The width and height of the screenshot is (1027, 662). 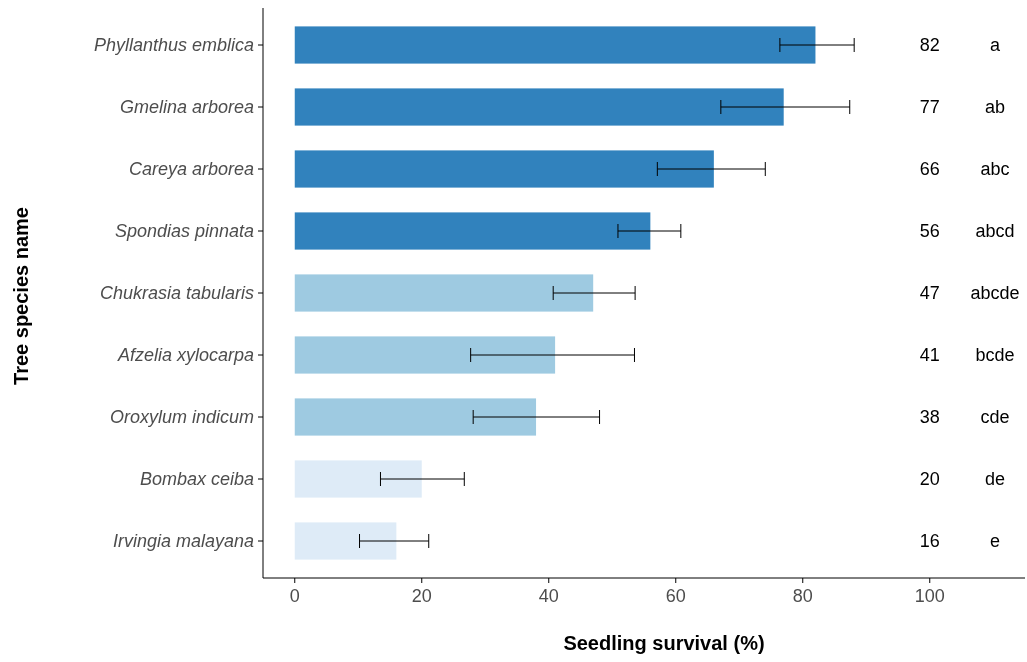 What do you see at coordinates (183, 541) in the screenshot?
I see `y-tick-label: Irvingia malayana` at bounding box center [183, 541].